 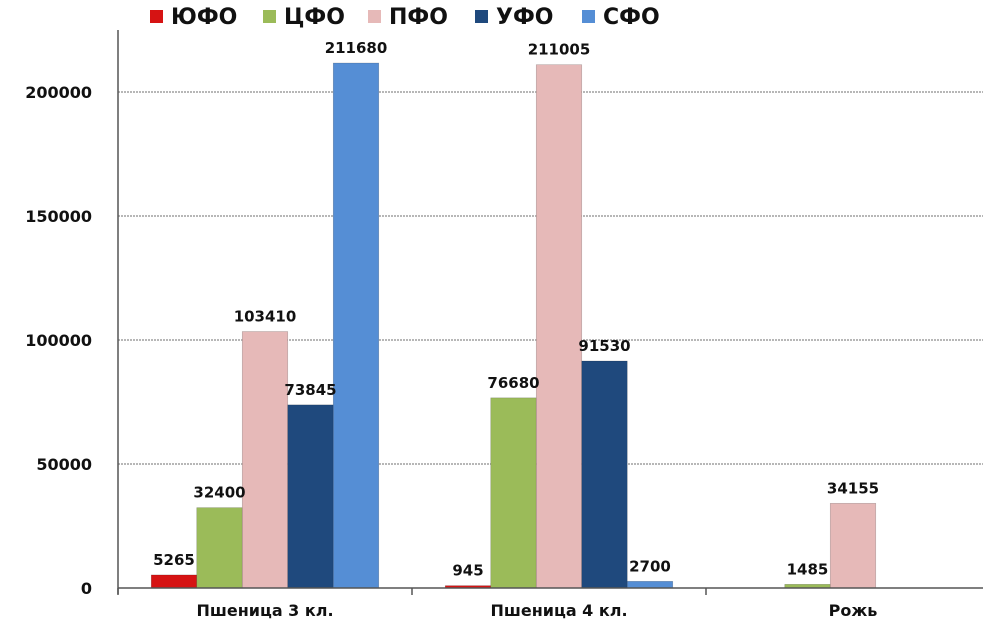 I want to click on legend-label: ЮФО, so click(x=204, y=17).